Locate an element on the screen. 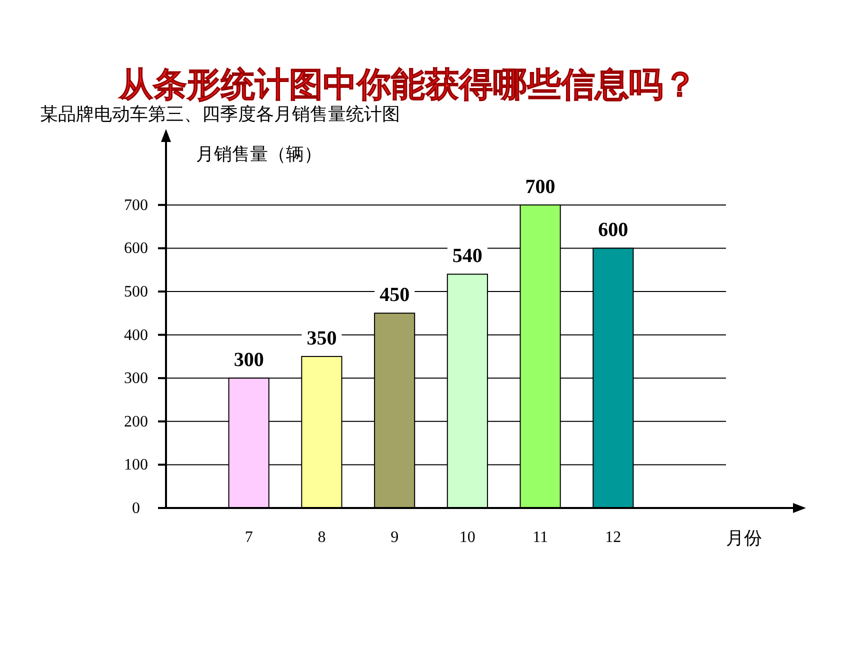 This screenshot has height=645, width=860. chart-title: 从条形统计图中你能获得哪些信息吗？ is located at coordinates (407, 85).